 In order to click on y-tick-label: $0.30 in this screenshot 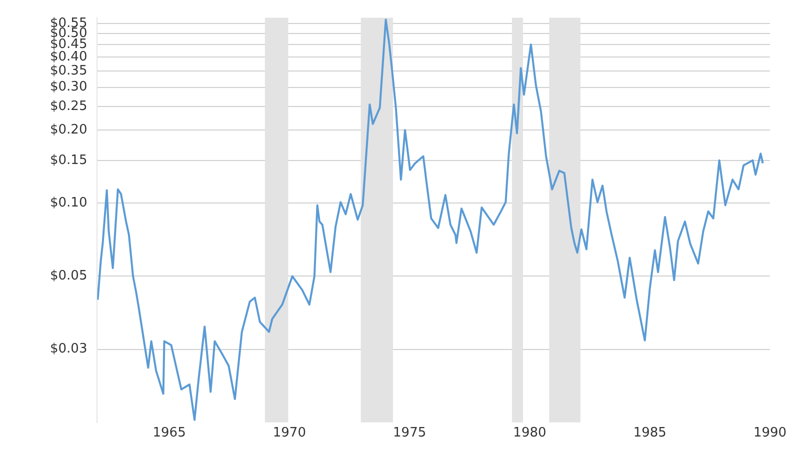, I will do `click(69, 87)`.